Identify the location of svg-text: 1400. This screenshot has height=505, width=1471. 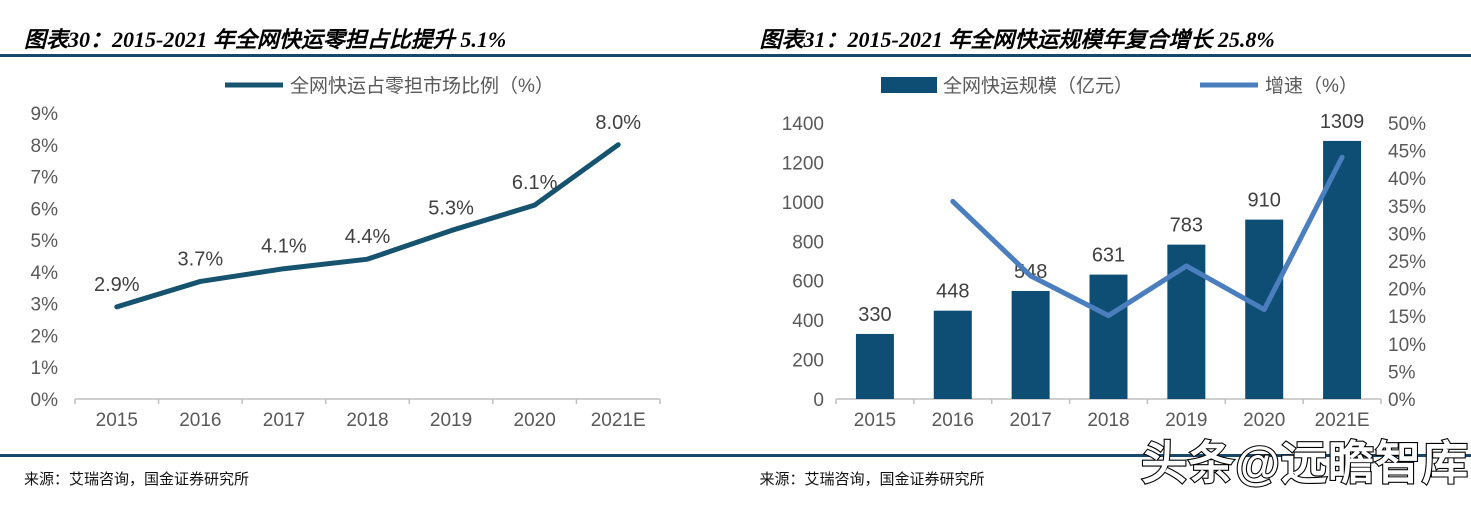
(802, 124).